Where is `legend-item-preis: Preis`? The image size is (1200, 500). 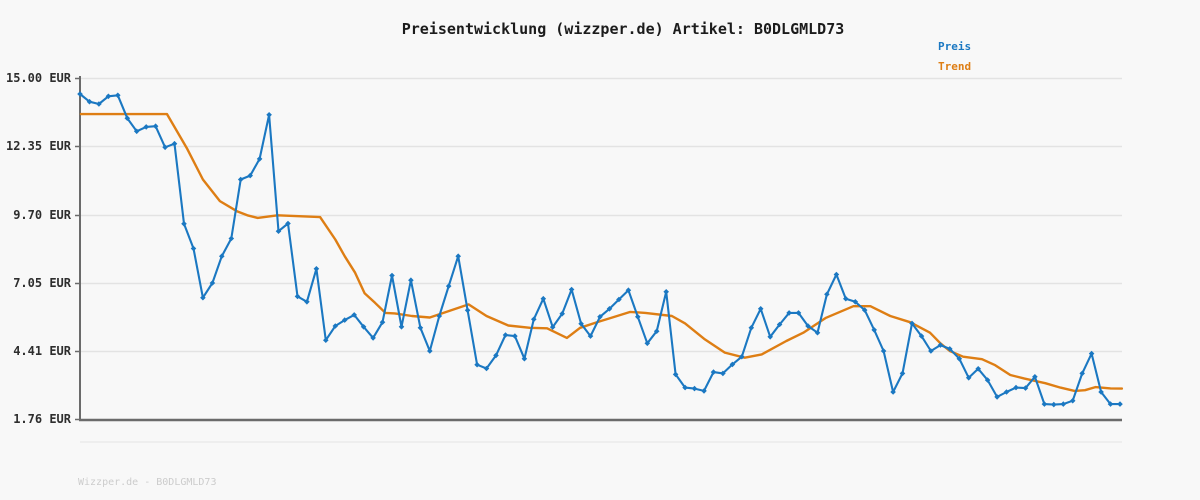 legend-item-preis: Preis is located at coordinates (955, 46).